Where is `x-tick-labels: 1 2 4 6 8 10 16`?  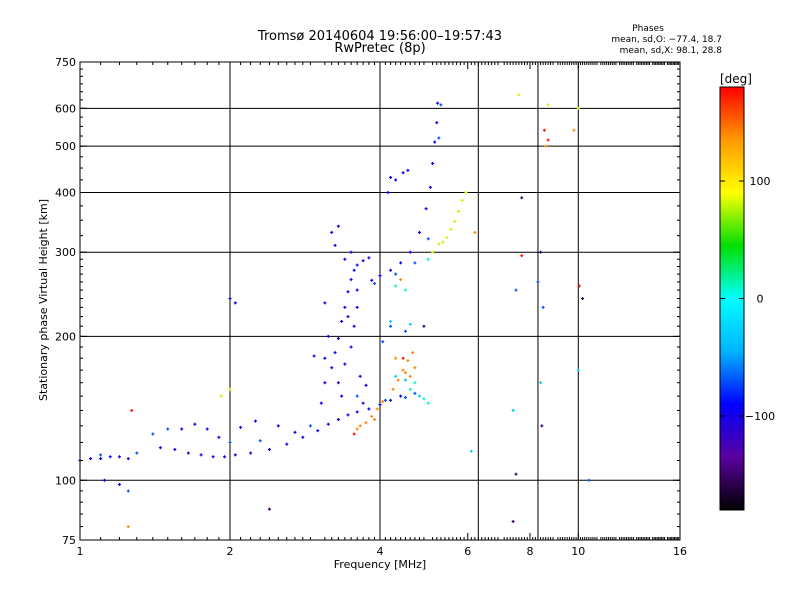 x-tick-labels: 1 2 4 6 8 10 16 is located at coordinates (382, 551).